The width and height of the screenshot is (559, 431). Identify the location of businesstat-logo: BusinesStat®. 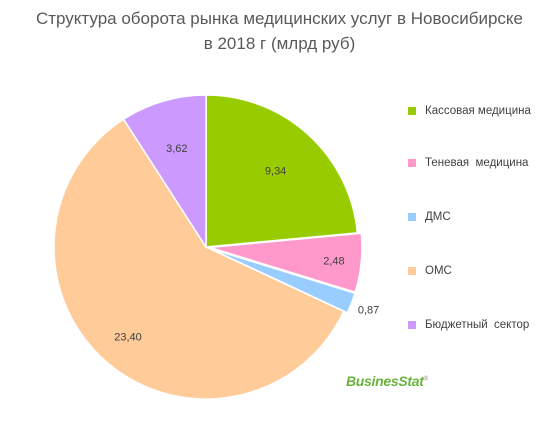
(387, 381).